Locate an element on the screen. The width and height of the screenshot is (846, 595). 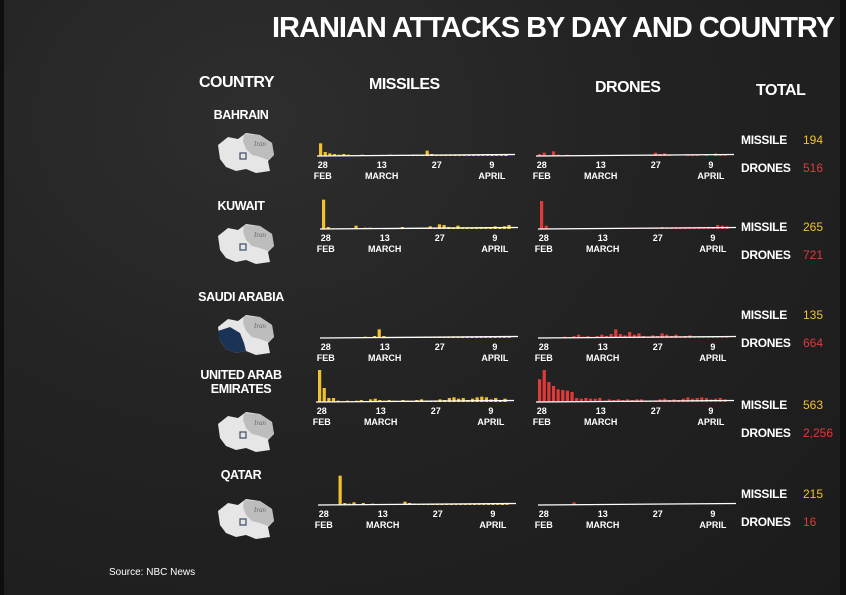
country-name: SAUDI ARABIA is located at coordinates (241, 297).